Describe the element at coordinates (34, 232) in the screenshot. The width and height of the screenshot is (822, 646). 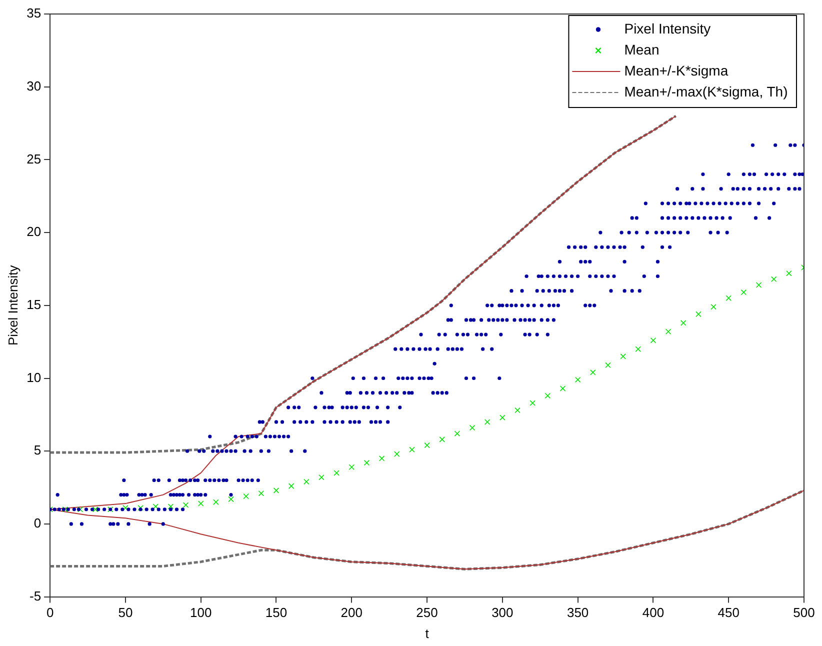
I see `y-tick-label: 20` at that location.